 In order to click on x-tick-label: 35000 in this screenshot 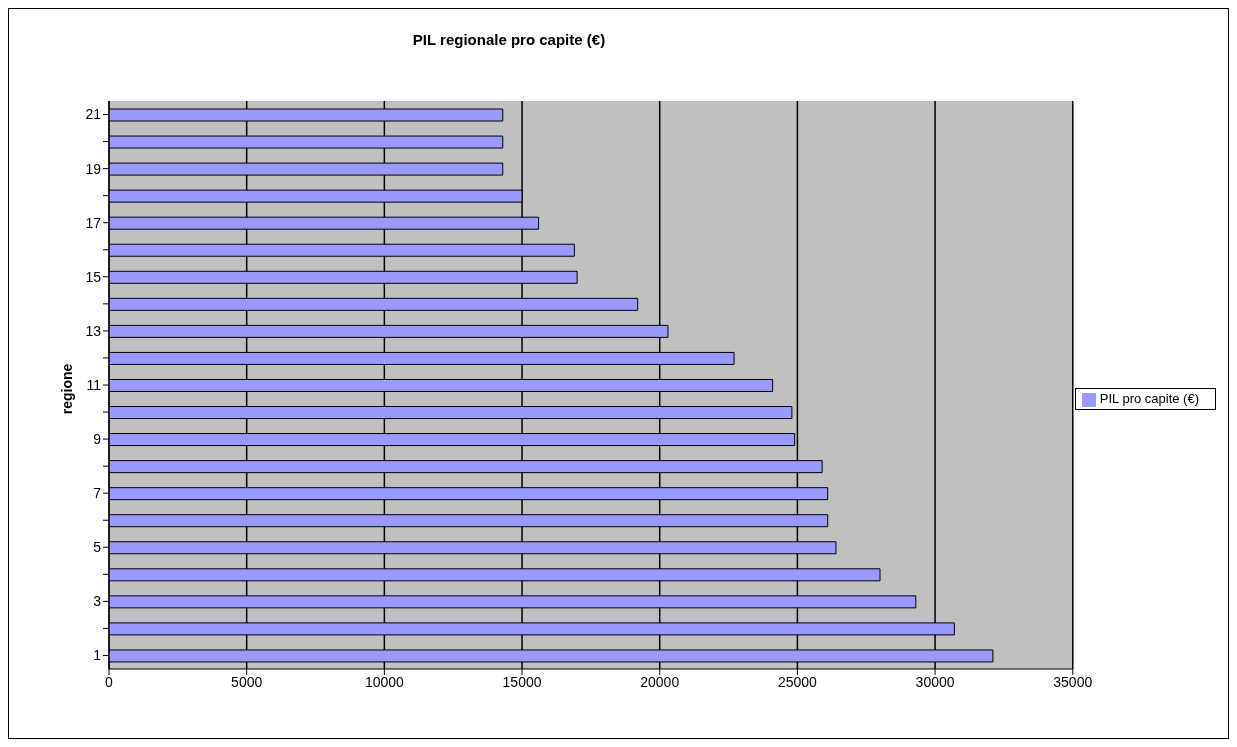, I will do `click(1073, 681)`.